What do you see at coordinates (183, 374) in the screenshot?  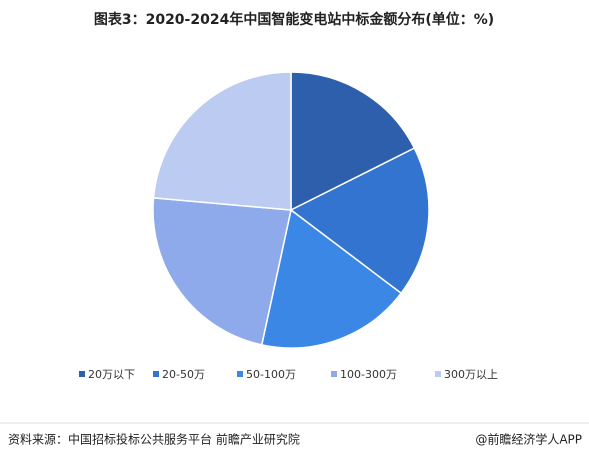 I see `legend-label: 20-50万` at bounding box center [183, 374].